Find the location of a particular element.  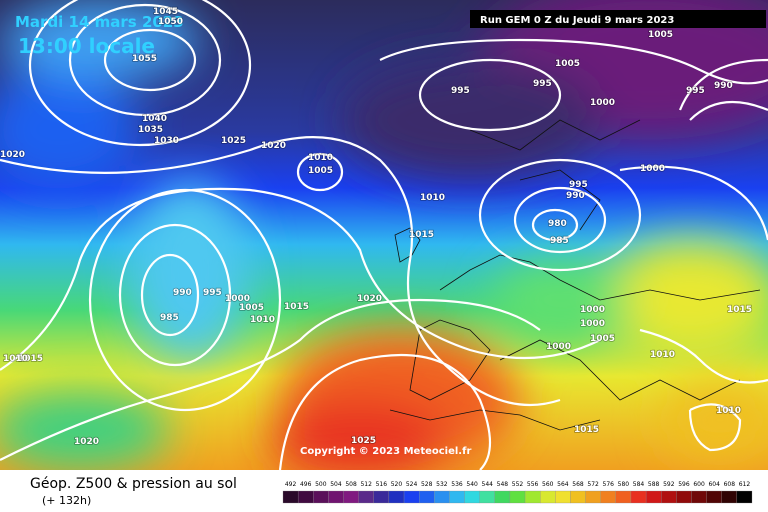

legend-scale-label: 584 is located at coordinates (639, 484).